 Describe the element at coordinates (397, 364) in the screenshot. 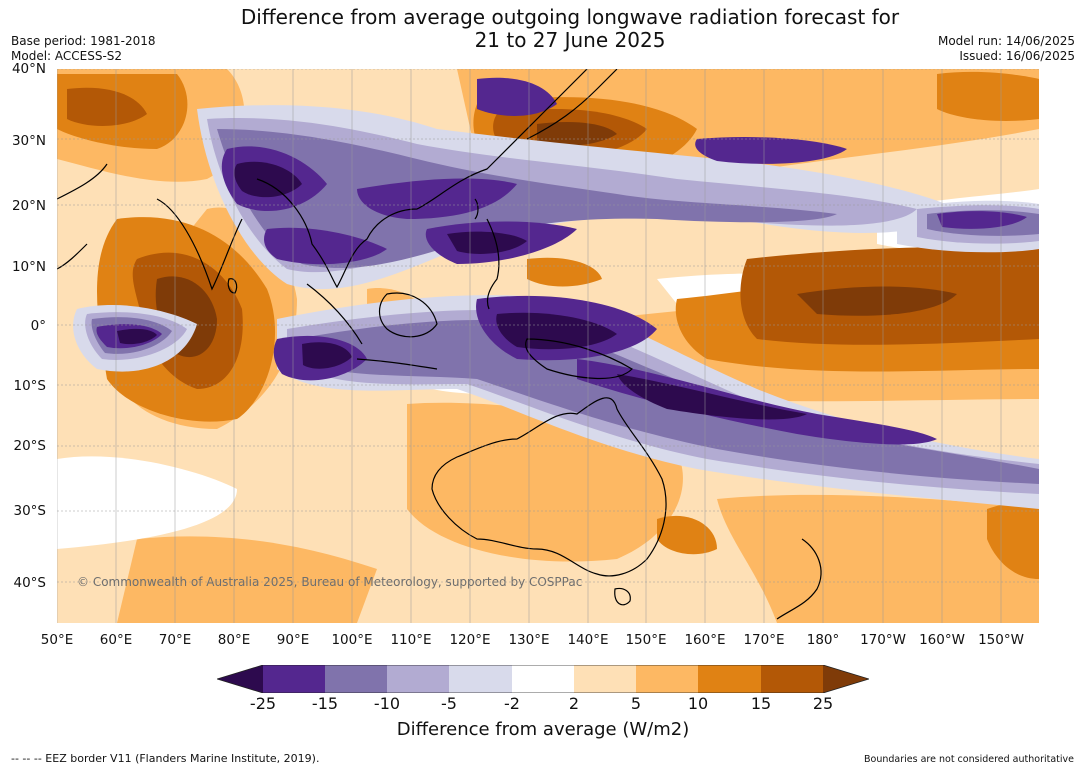

I see `java-coast` at that location.